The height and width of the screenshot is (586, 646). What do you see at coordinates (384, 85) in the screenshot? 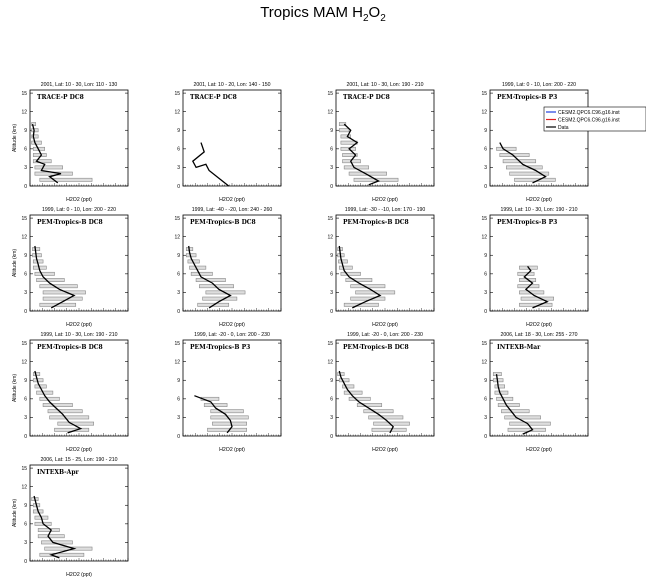
I see `panel-title: 2001, Lat: 10 - 30, Lon: 190 - 210` at bounding box center [384, 85].